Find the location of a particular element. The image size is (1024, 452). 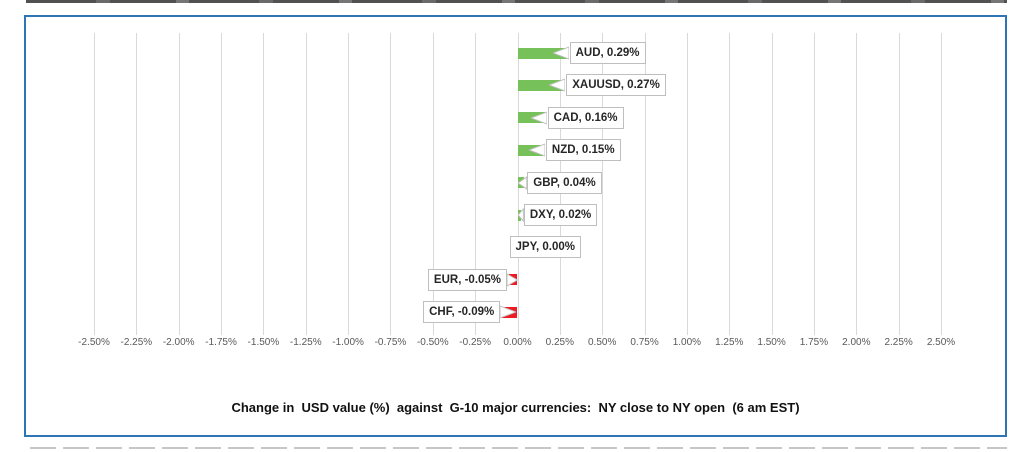

x-axis-tick-label: -1.00% is located at coordinates (348, 342).